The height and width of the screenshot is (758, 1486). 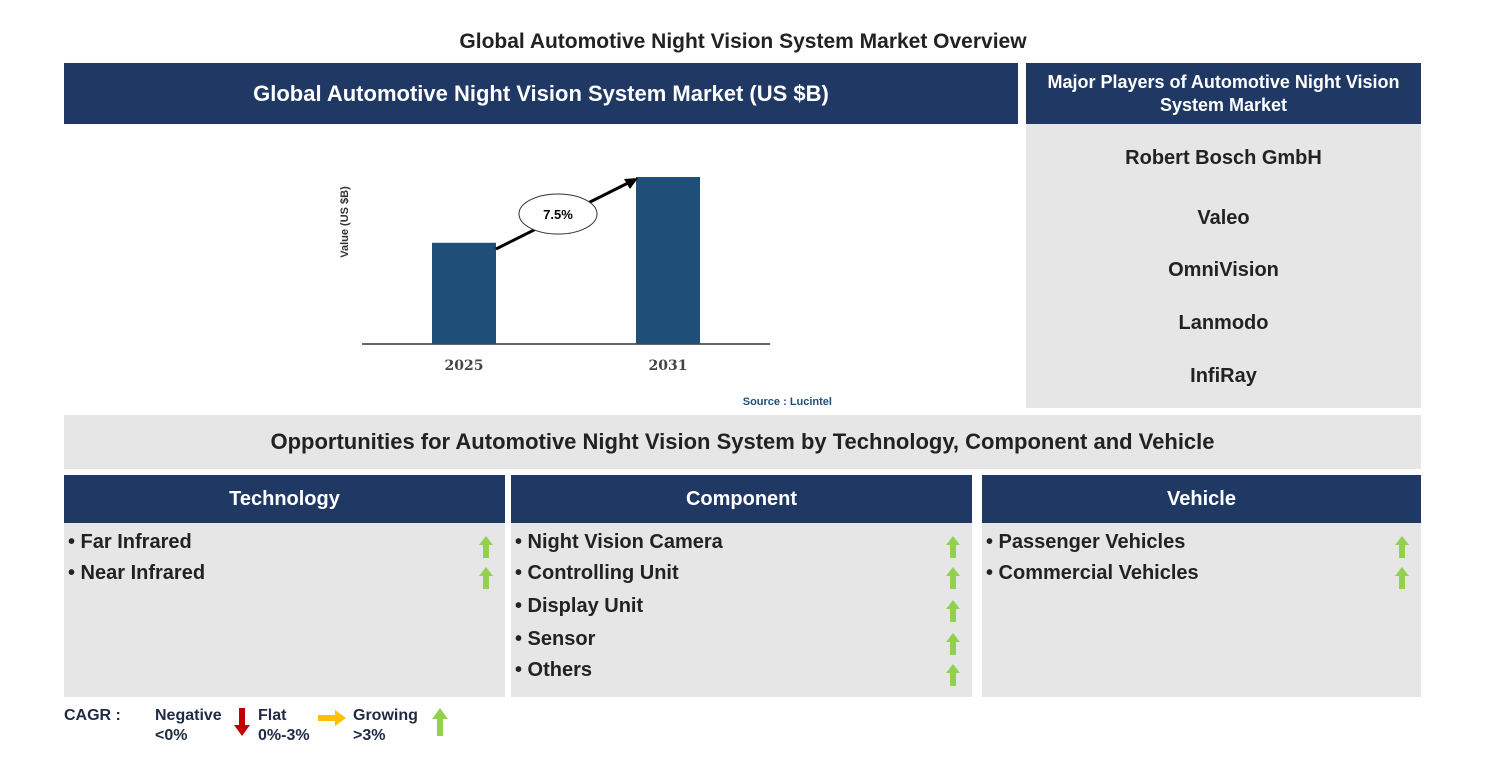 I want to click on legend-negative-range: <0%, so click(x=171, y=735).